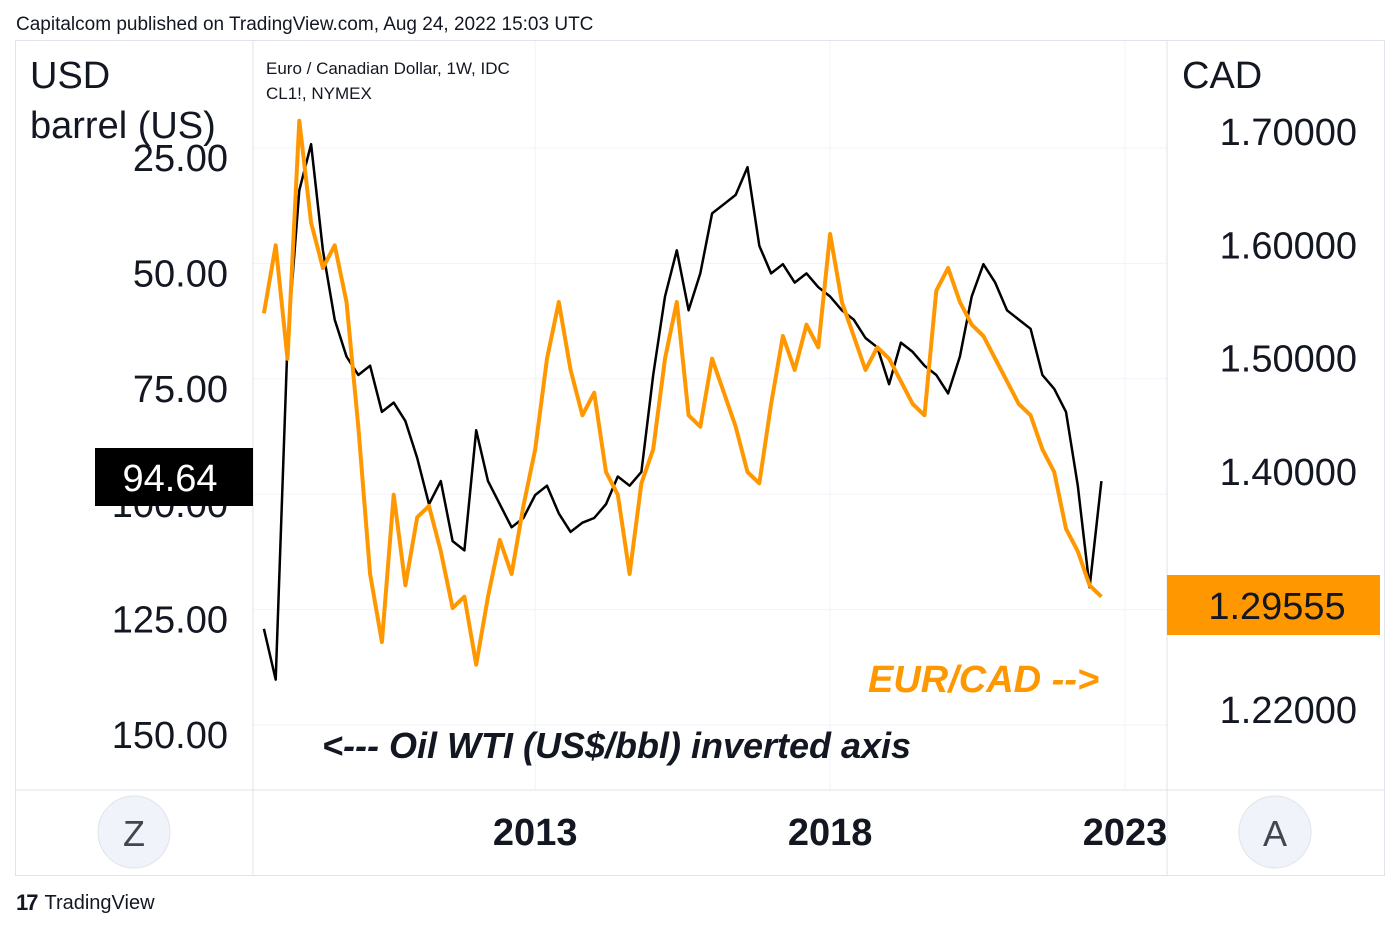 This screenshot has height=930, width=1400. I want to click on left-axis-unit-usd: USD, so click(70, 76).